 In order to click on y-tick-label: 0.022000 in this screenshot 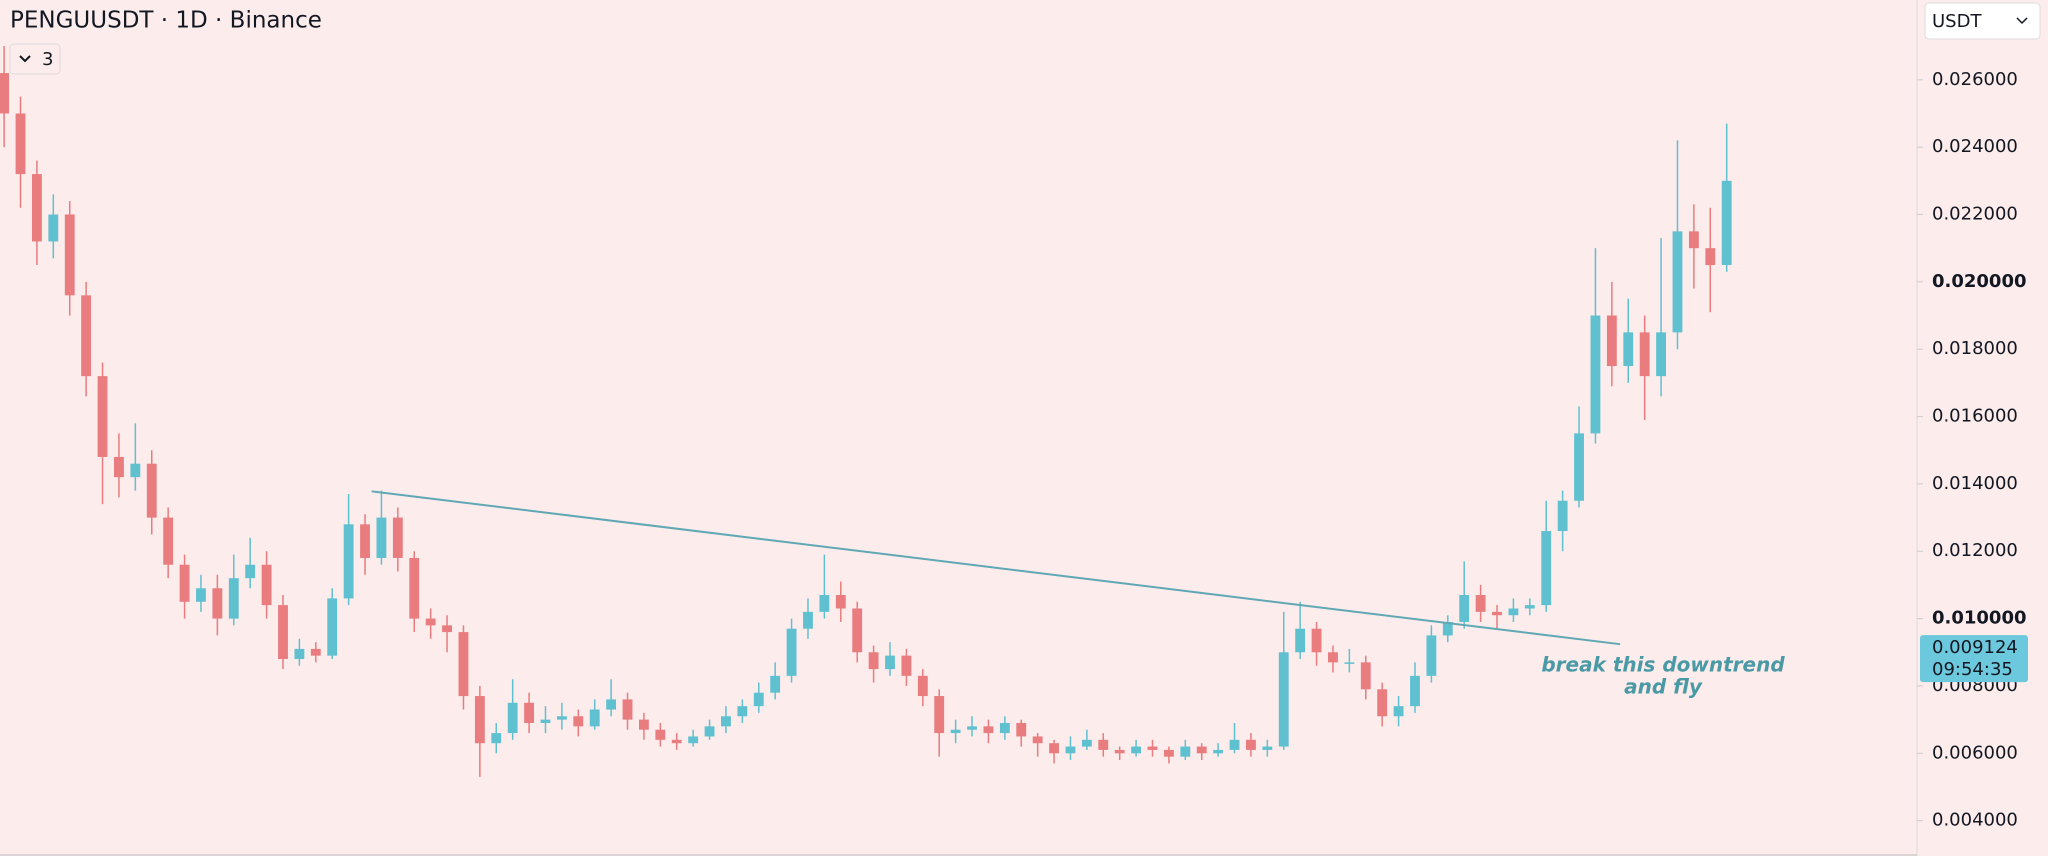, I will do `click(1975, 214)`.